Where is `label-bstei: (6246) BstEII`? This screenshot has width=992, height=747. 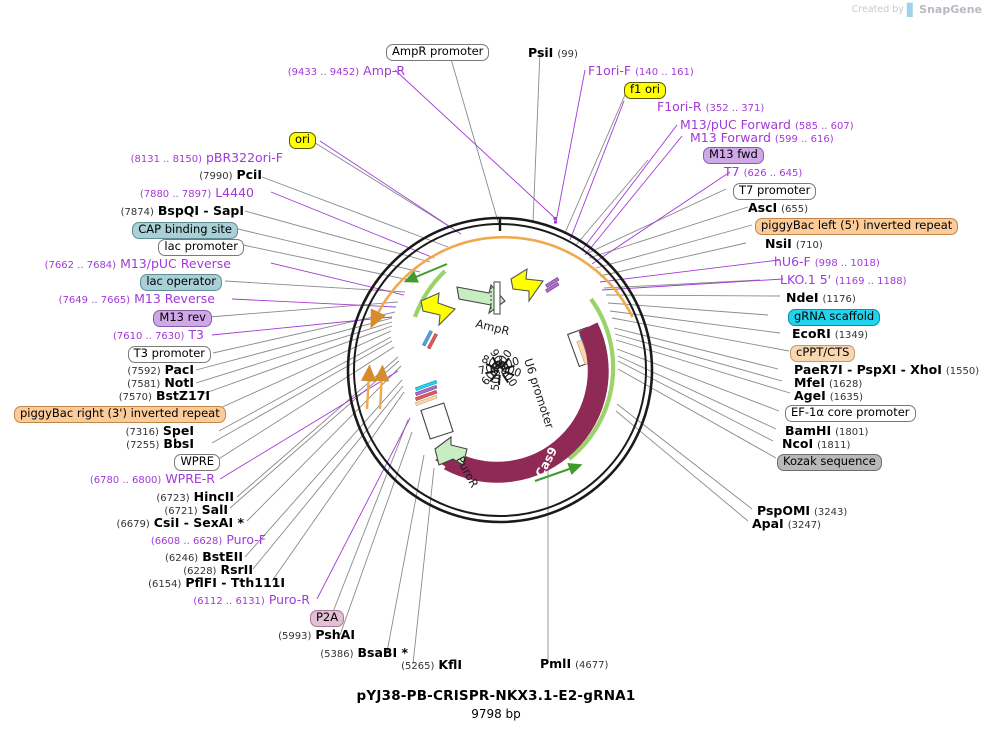 label-bstei: (6246) BstEII is located at coordinates (141, 556).